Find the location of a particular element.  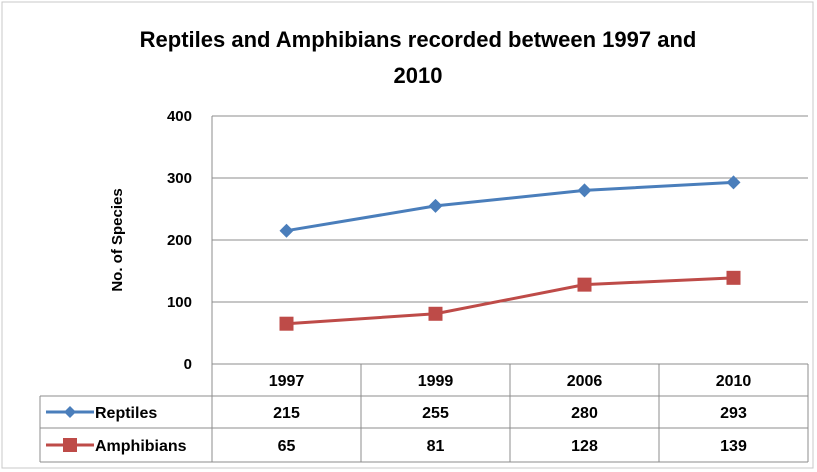

x-category-label: 2006 is located at coordinates (585, 381).